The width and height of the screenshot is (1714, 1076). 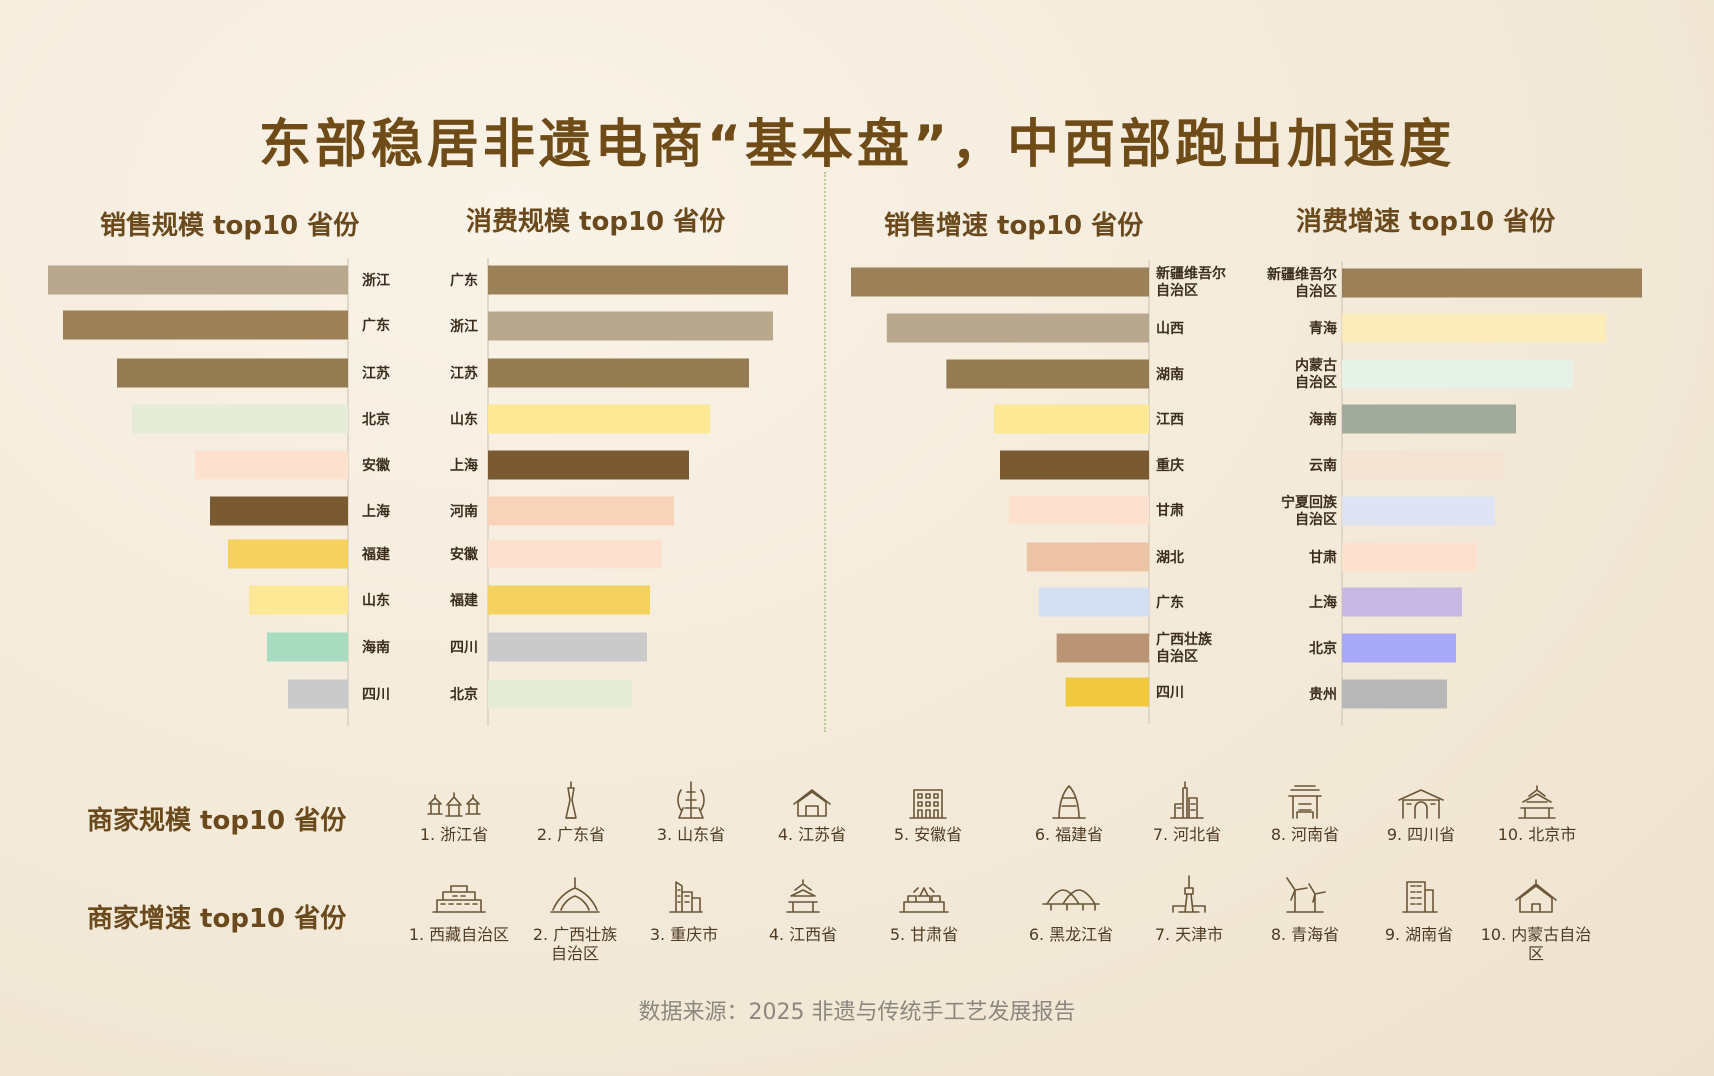 What do you see at coordinates (803, 908) in the screenshot?
I see `merchant-item: 4. 江西省` at bounding box center [803, 908].